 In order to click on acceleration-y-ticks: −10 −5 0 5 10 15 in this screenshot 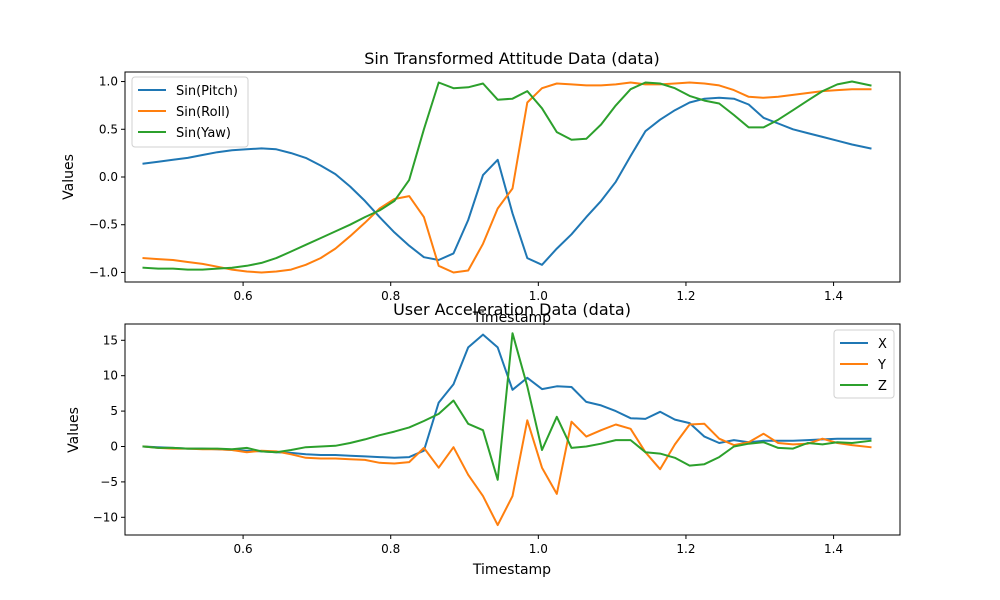, I will do `click(109, 428)`.